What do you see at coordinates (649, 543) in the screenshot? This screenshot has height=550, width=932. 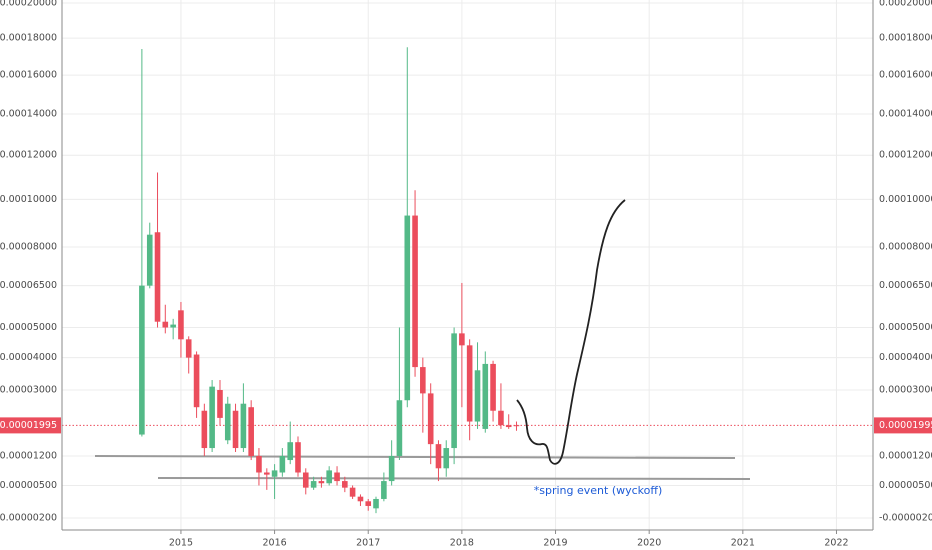 I see `x-tick-label: 2020` at bounding box center [649, 543].